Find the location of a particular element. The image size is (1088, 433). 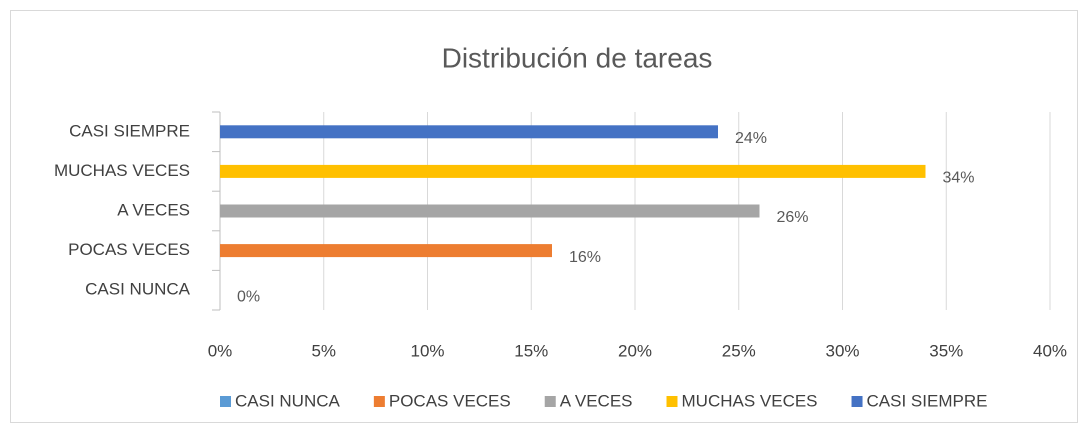

data-label: 24% is located at coordinates (751, 138).